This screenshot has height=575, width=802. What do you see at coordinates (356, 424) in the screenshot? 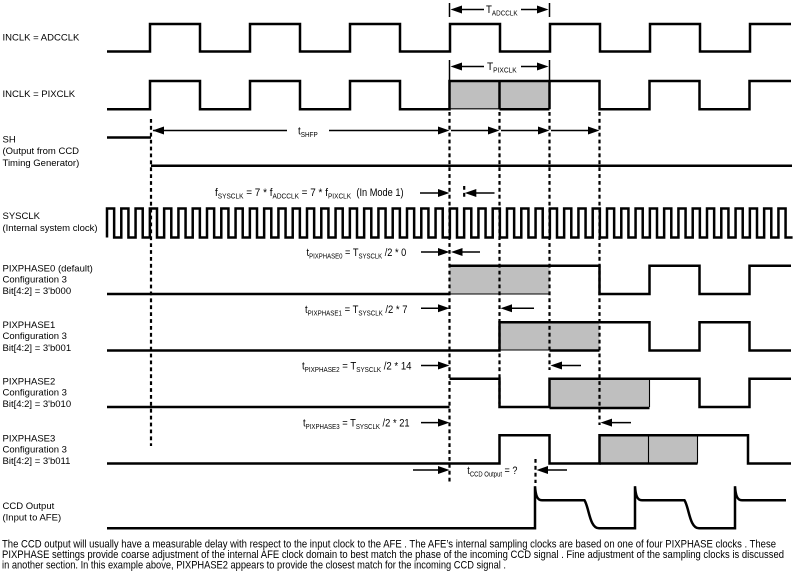
I see `svg-text: tPIXPHASE3 = TSYSCLK /2 * 21` at bounding box center [356, 424].